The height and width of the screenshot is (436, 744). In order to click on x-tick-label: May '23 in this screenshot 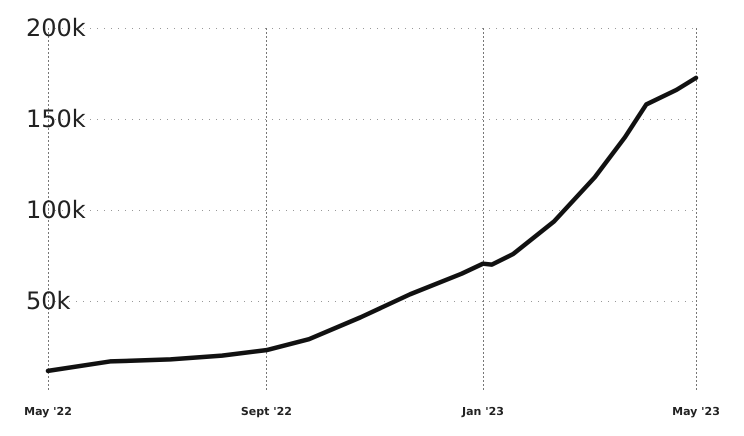, I will do `click(696, 411)`.